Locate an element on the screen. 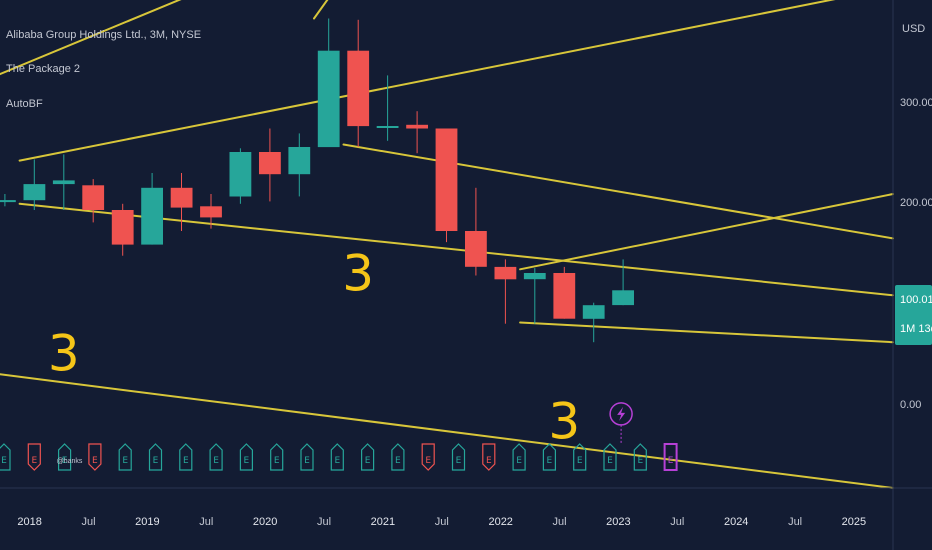 This screenshot has height=550, width=932. earnings-marker-18: E is located at coordinates (519, 457).